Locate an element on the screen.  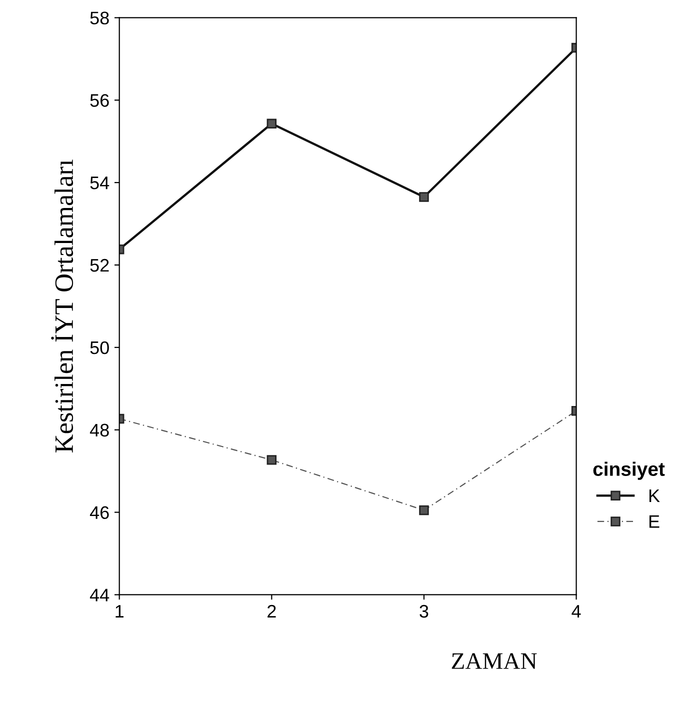
y-tick-label: 46 is located at coordinates (99, 513).